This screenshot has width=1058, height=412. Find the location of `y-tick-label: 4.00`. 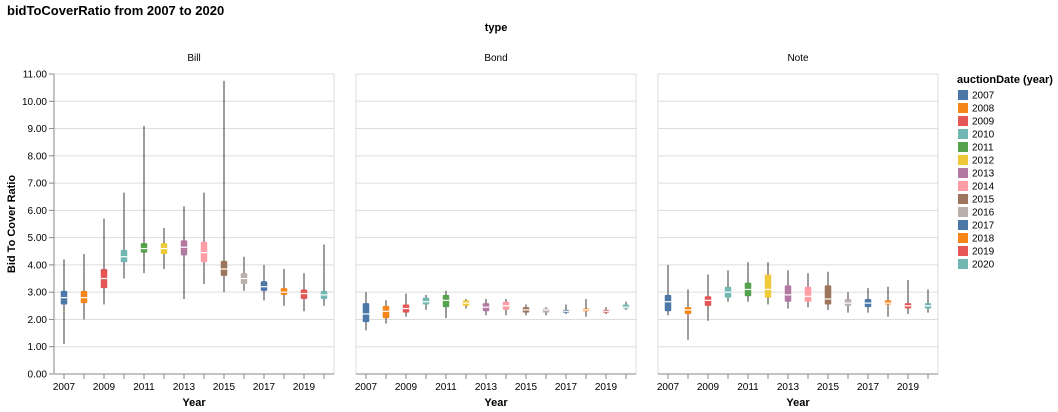

y-tick-label: 4.00 is located at coordinates (38, 265).